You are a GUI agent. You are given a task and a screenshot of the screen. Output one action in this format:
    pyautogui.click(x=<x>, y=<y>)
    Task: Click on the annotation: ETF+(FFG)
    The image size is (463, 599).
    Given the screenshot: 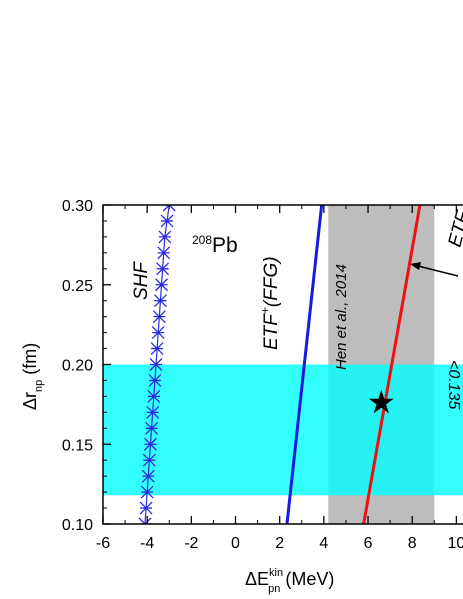 What is the action you would take?
    pyautogui.click(x=270, y=303)
    